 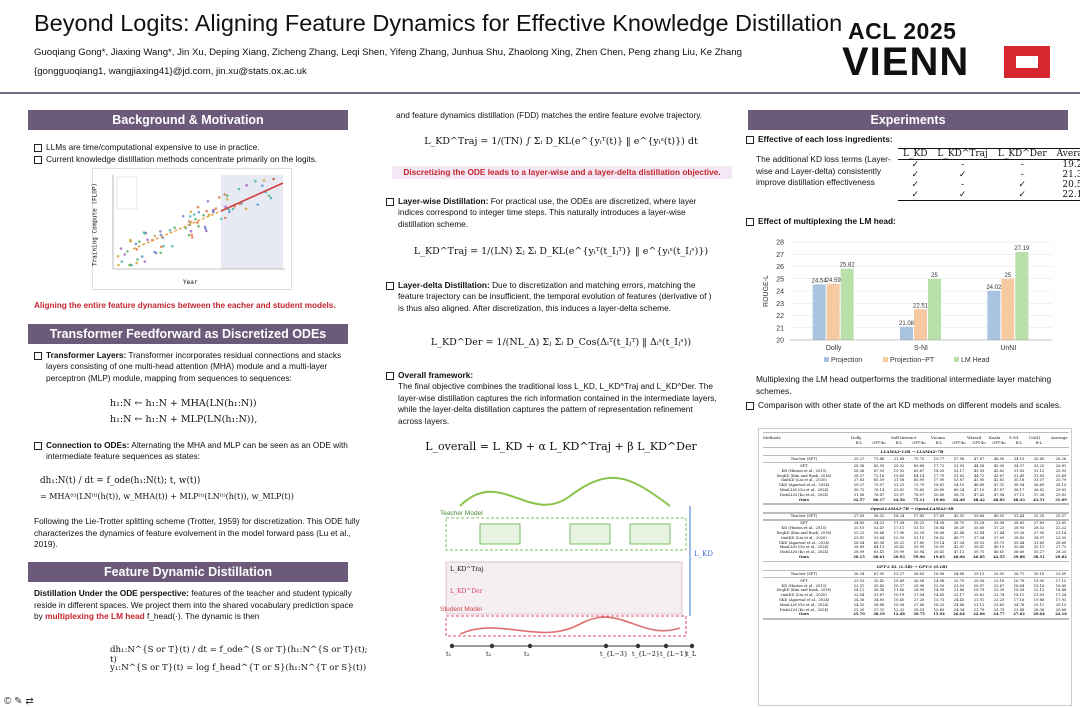 What do you see at coordinates (879, 552) in the screenshot?
I see `table-row: 63.41` at bounding box center [879, 552].